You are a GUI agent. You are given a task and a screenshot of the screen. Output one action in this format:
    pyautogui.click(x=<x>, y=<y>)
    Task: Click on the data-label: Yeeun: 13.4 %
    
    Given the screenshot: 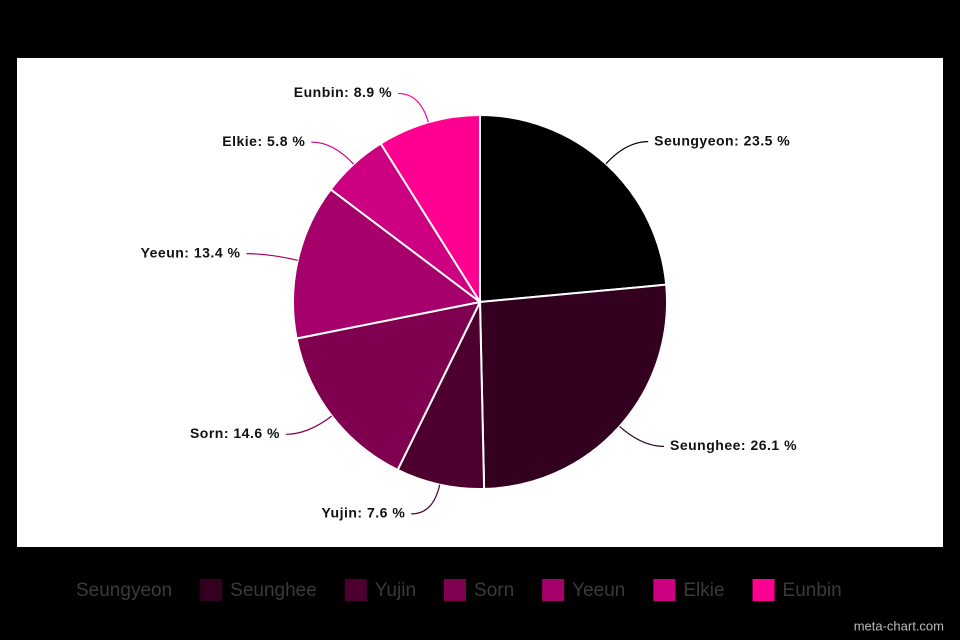 What is the action you would take?
    pyautogui.click(x=191, y=252)
    